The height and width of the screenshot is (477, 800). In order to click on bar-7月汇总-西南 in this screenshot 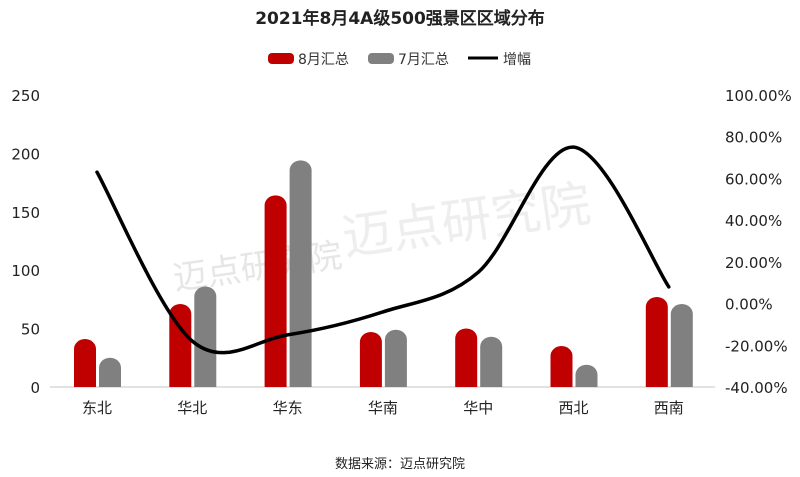, I will do `click(681, 345)`.